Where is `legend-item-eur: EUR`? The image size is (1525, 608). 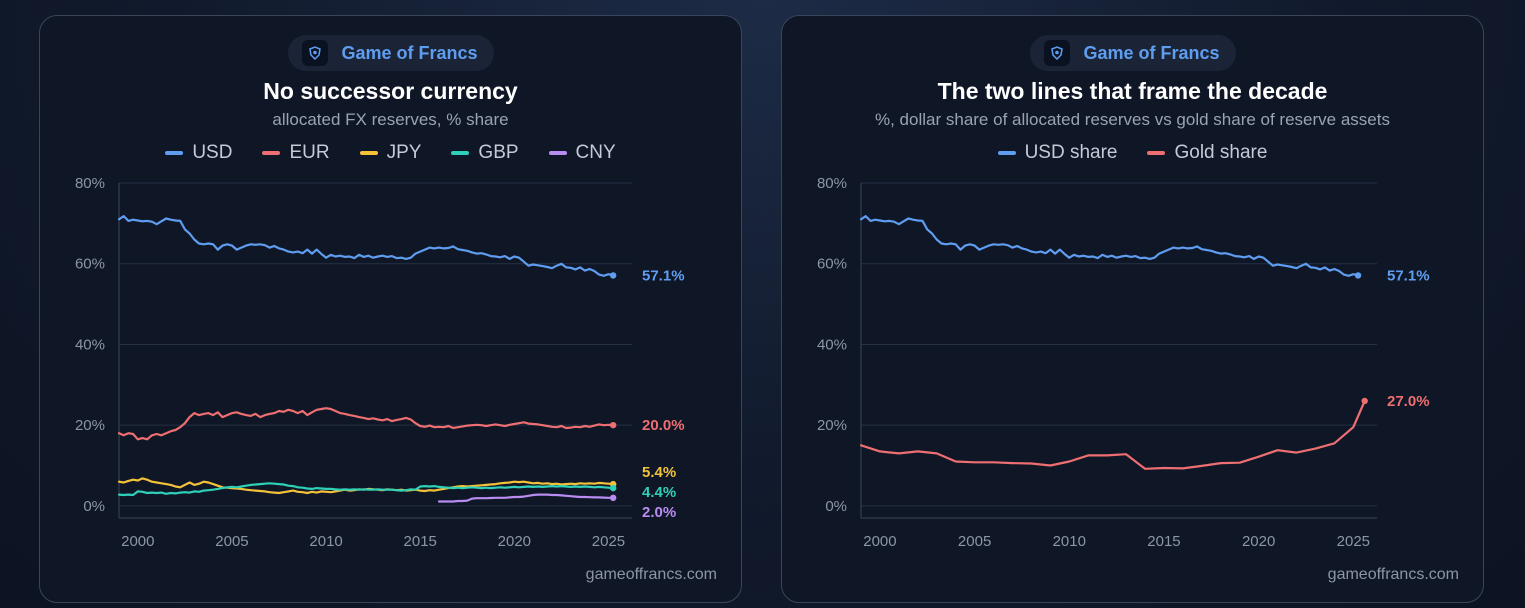
legend-item-eur: EUR is located at coordinates (296, 153).